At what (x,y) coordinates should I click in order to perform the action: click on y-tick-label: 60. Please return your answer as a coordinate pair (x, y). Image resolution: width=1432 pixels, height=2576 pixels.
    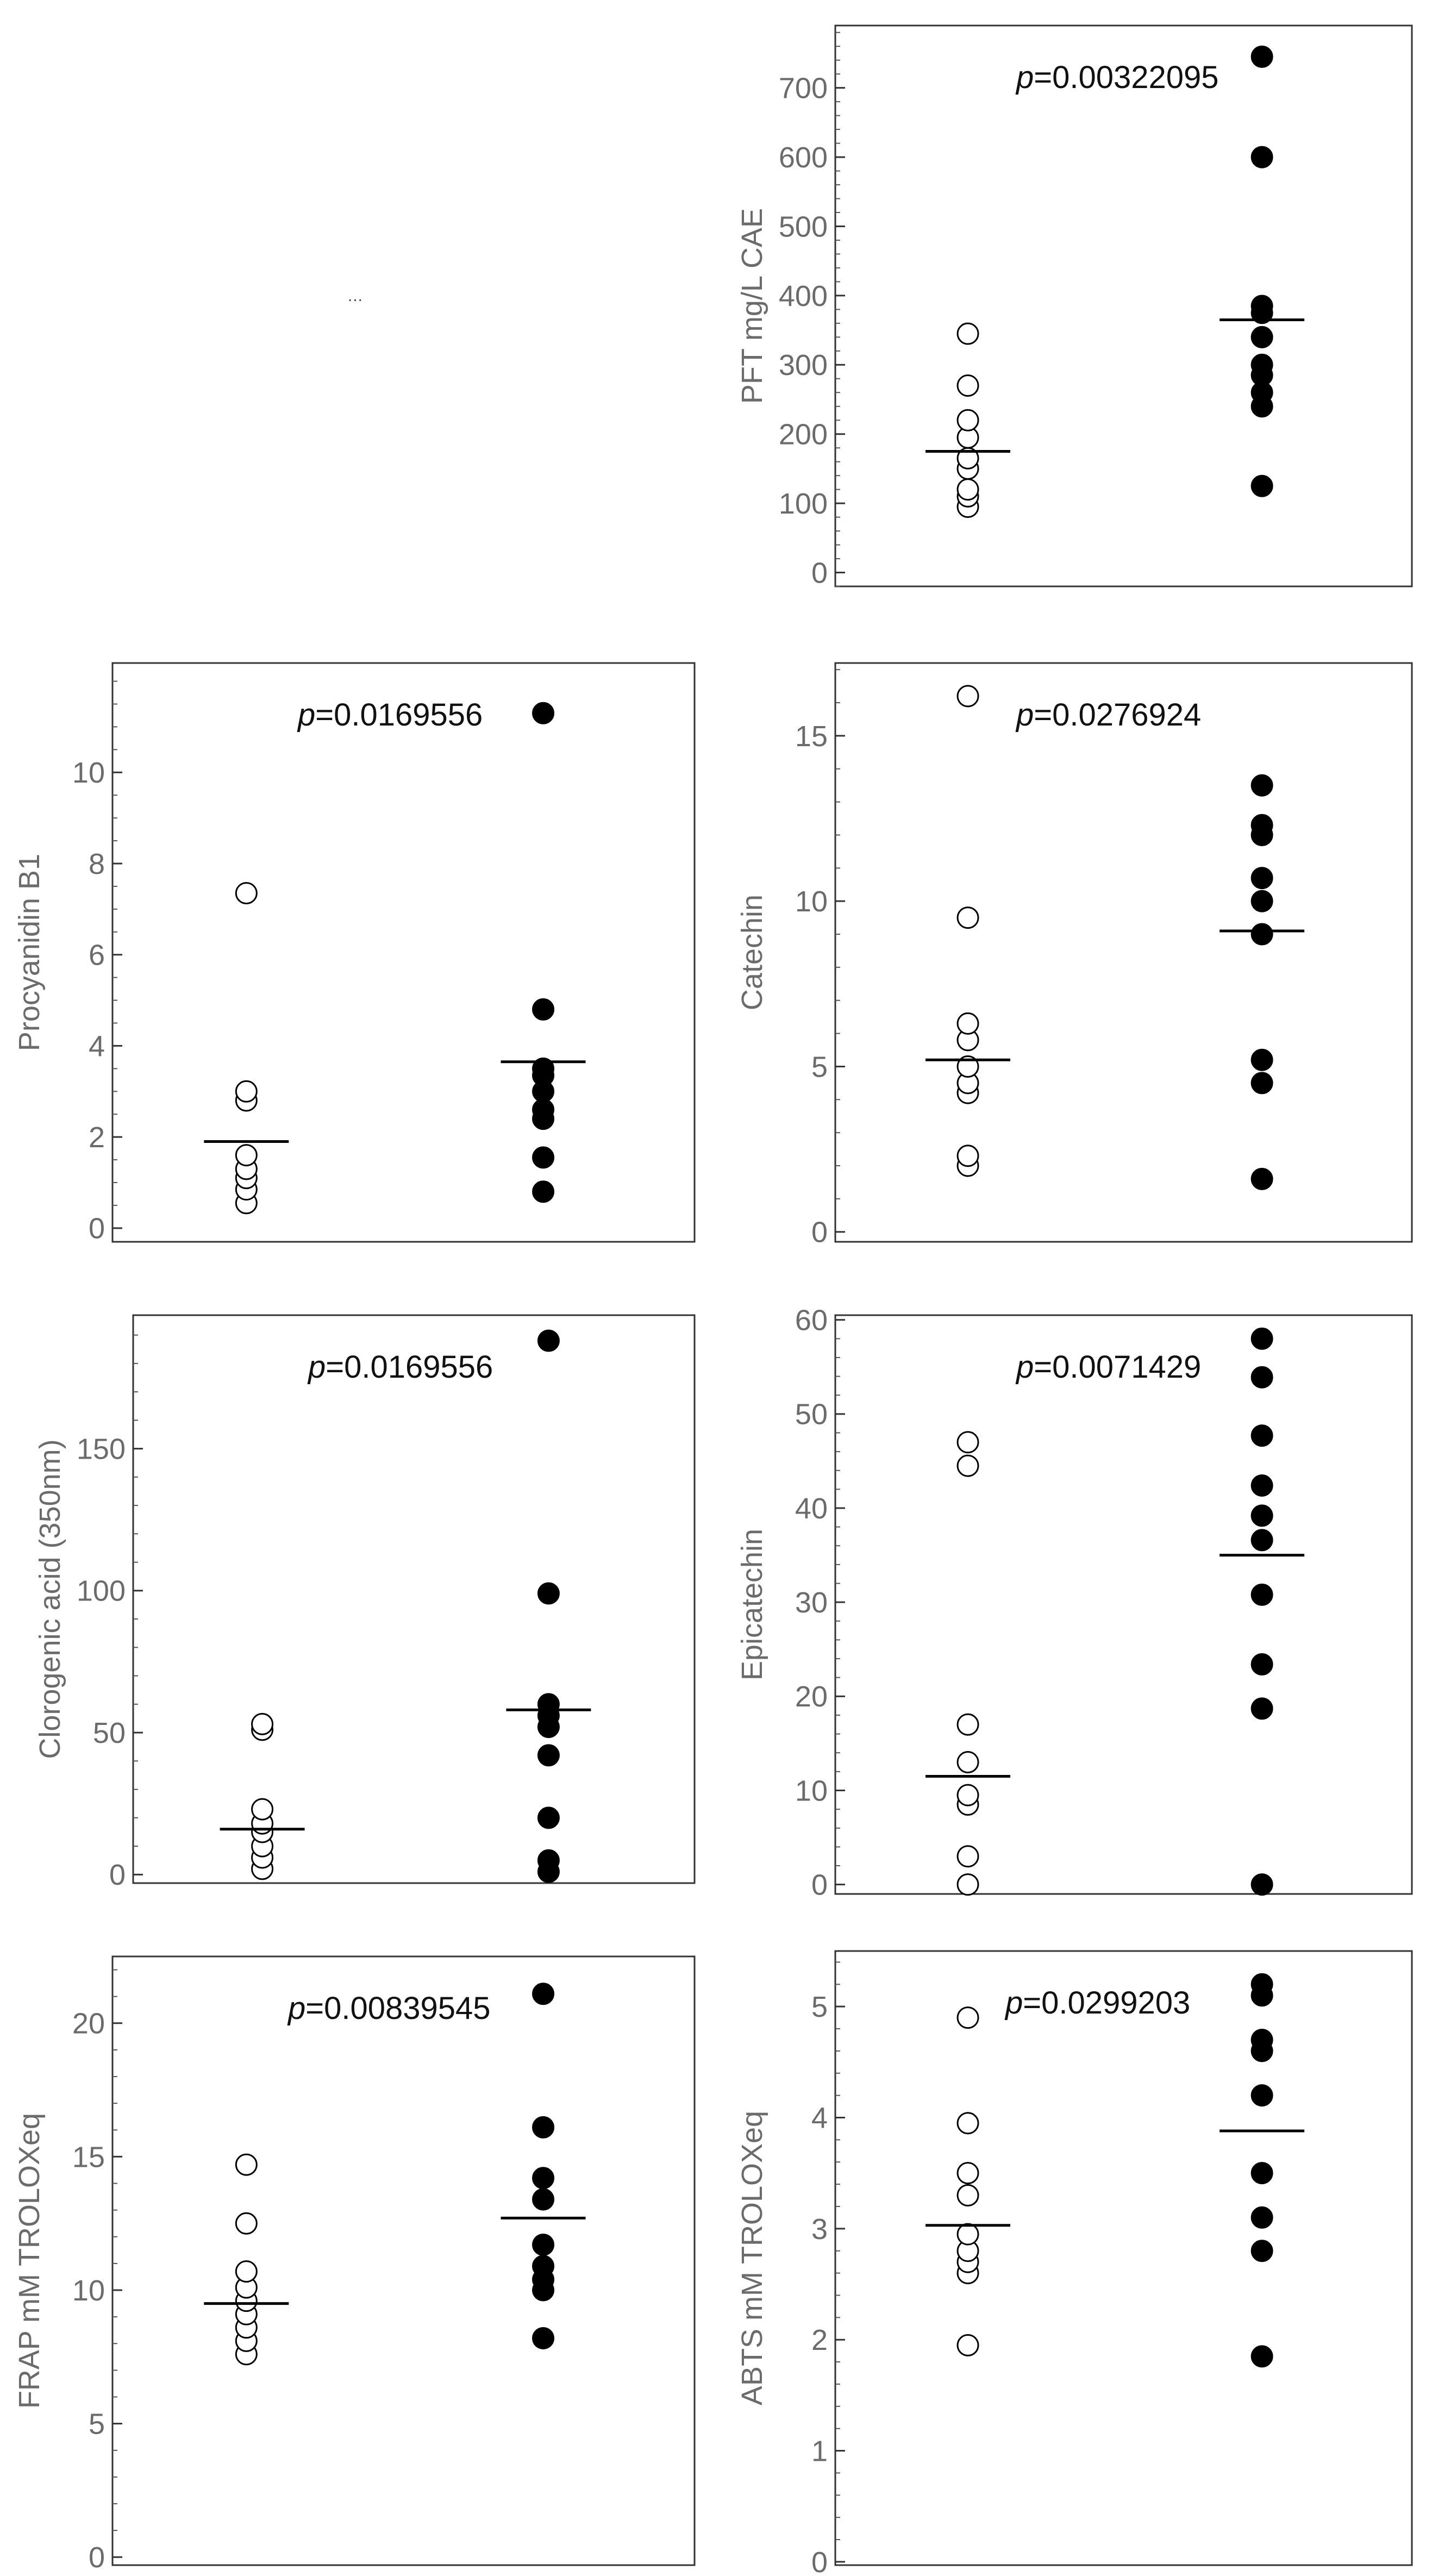
    Looking at the image, I should click on (811, 1320).